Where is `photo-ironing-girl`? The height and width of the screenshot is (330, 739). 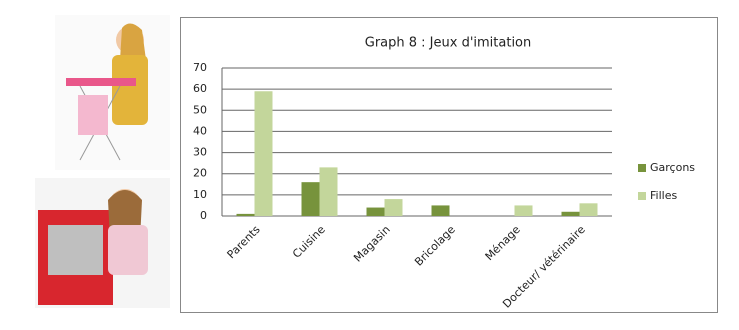
photo-ironing-girl is located at coordinates (112, 92).